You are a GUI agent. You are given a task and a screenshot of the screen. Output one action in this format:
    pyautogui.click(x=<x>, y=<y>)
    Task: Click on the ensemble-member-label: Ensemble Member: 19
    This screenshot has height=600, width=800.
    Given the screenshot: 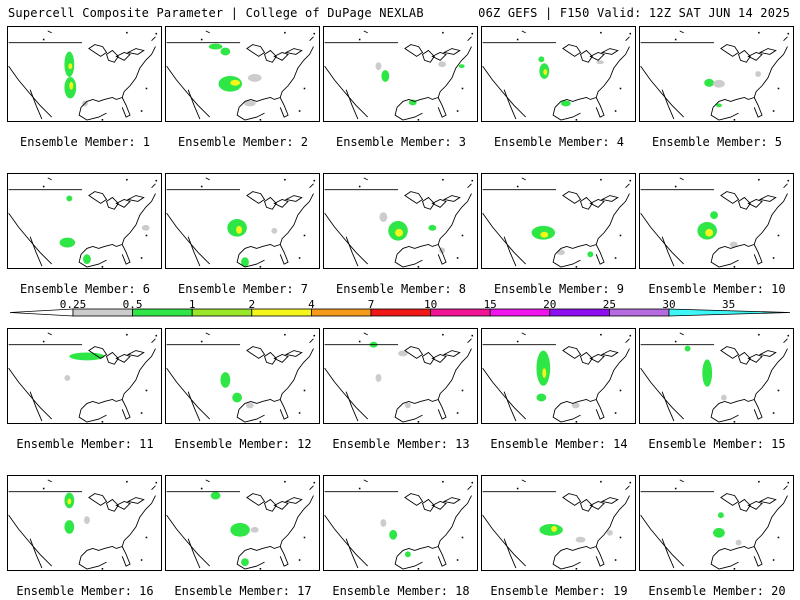 What is the action you would take?
    pyautogui.click(x=559, y=591)
    